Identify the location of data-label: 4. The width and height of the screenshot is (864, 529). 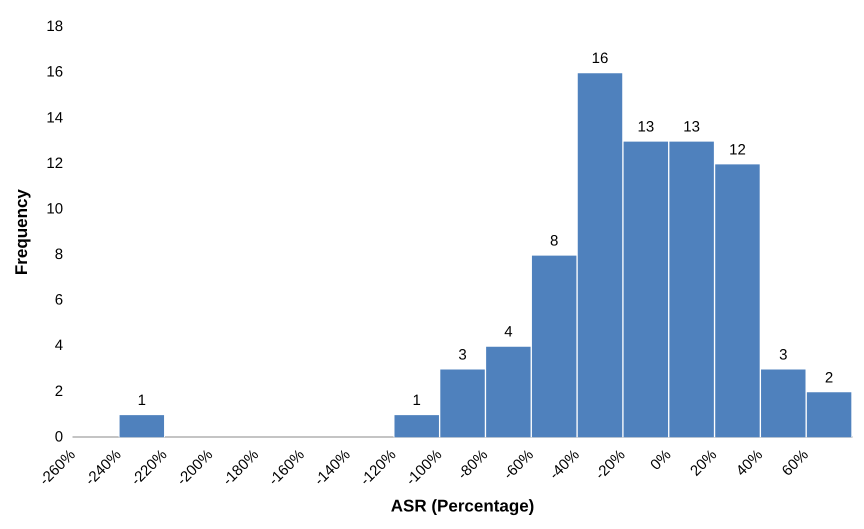
(508, 332).